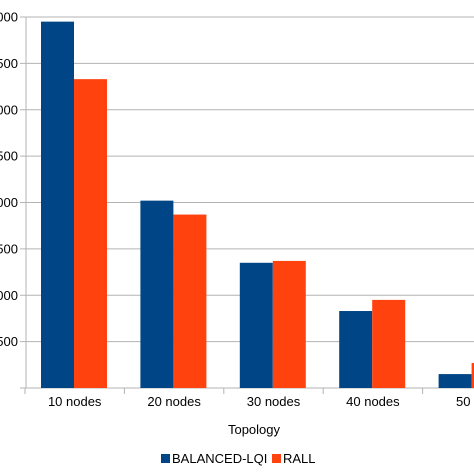 This screenshot has width=474, height=474. Describe the element at coordinates (274, 401) in the screenshot. I see `x-tick-label: 30 nodes` at that location.